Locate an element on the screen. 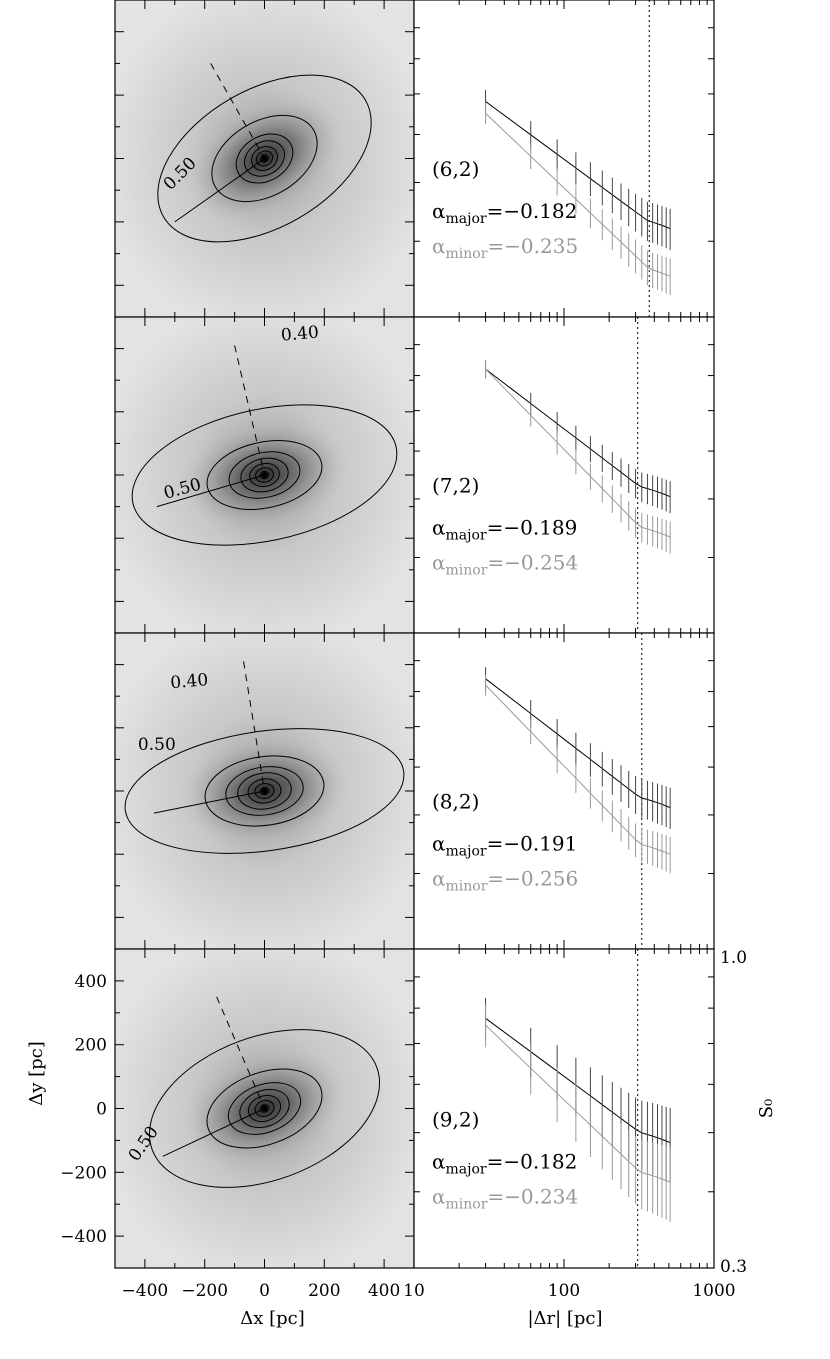  map-panel-(9,2): 0.50 is located at coordinates (264, 1108).